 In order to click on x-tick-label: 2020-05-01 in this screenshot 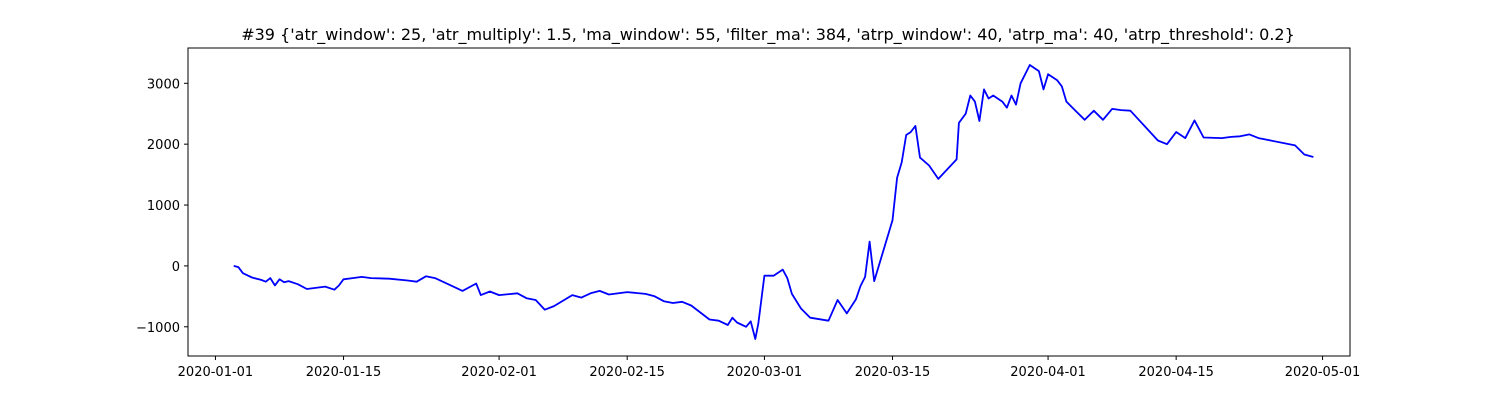, I will do `click(1323, 372)`.